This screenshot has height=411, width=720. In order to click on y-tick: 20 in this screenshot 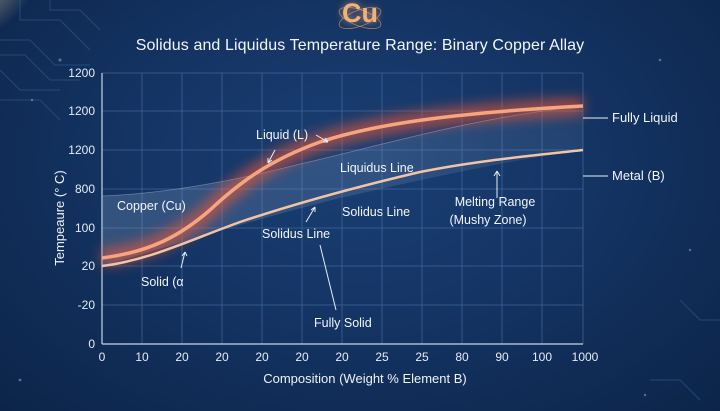, I will do `click(88, 266)`.